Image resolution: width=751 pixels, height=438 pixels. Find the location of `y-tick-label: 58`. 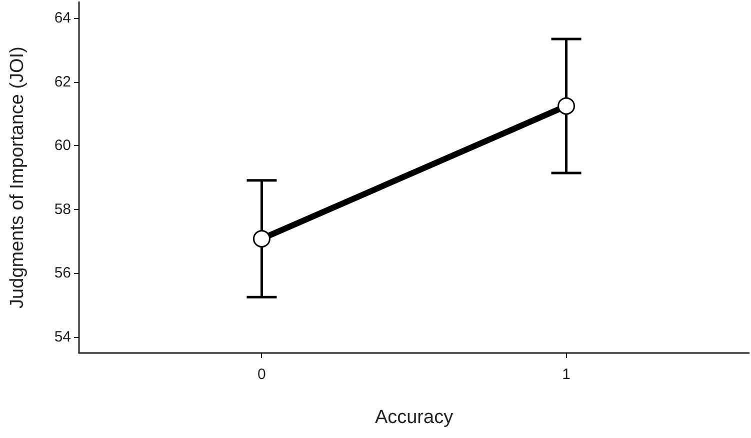

y-tick-label: 58 is located at coordinates (62, 209).